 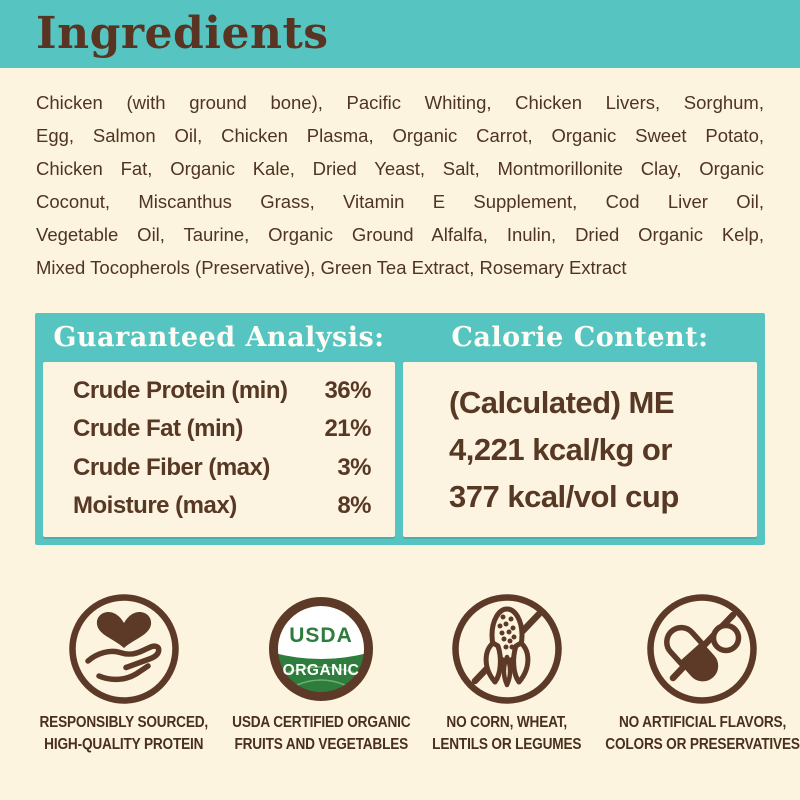 I want to click on badge-caption-line: NO ARTIFICIAL FLAVORS,, so click(x=702, y=722).